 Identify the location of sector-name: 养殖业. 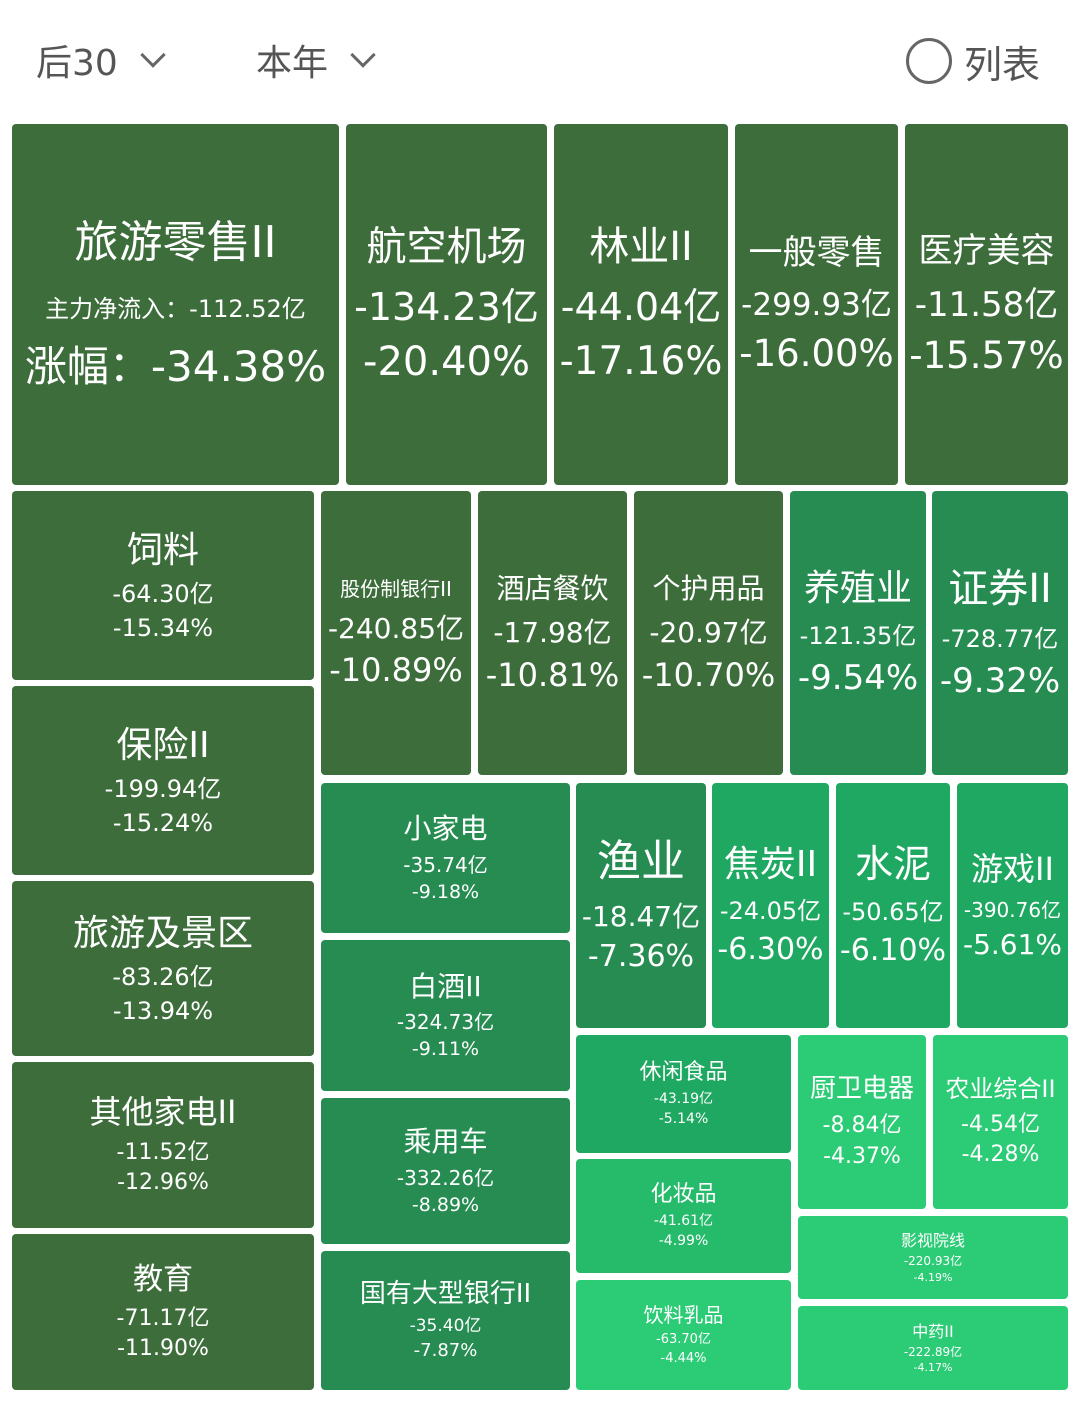
(857, 589).